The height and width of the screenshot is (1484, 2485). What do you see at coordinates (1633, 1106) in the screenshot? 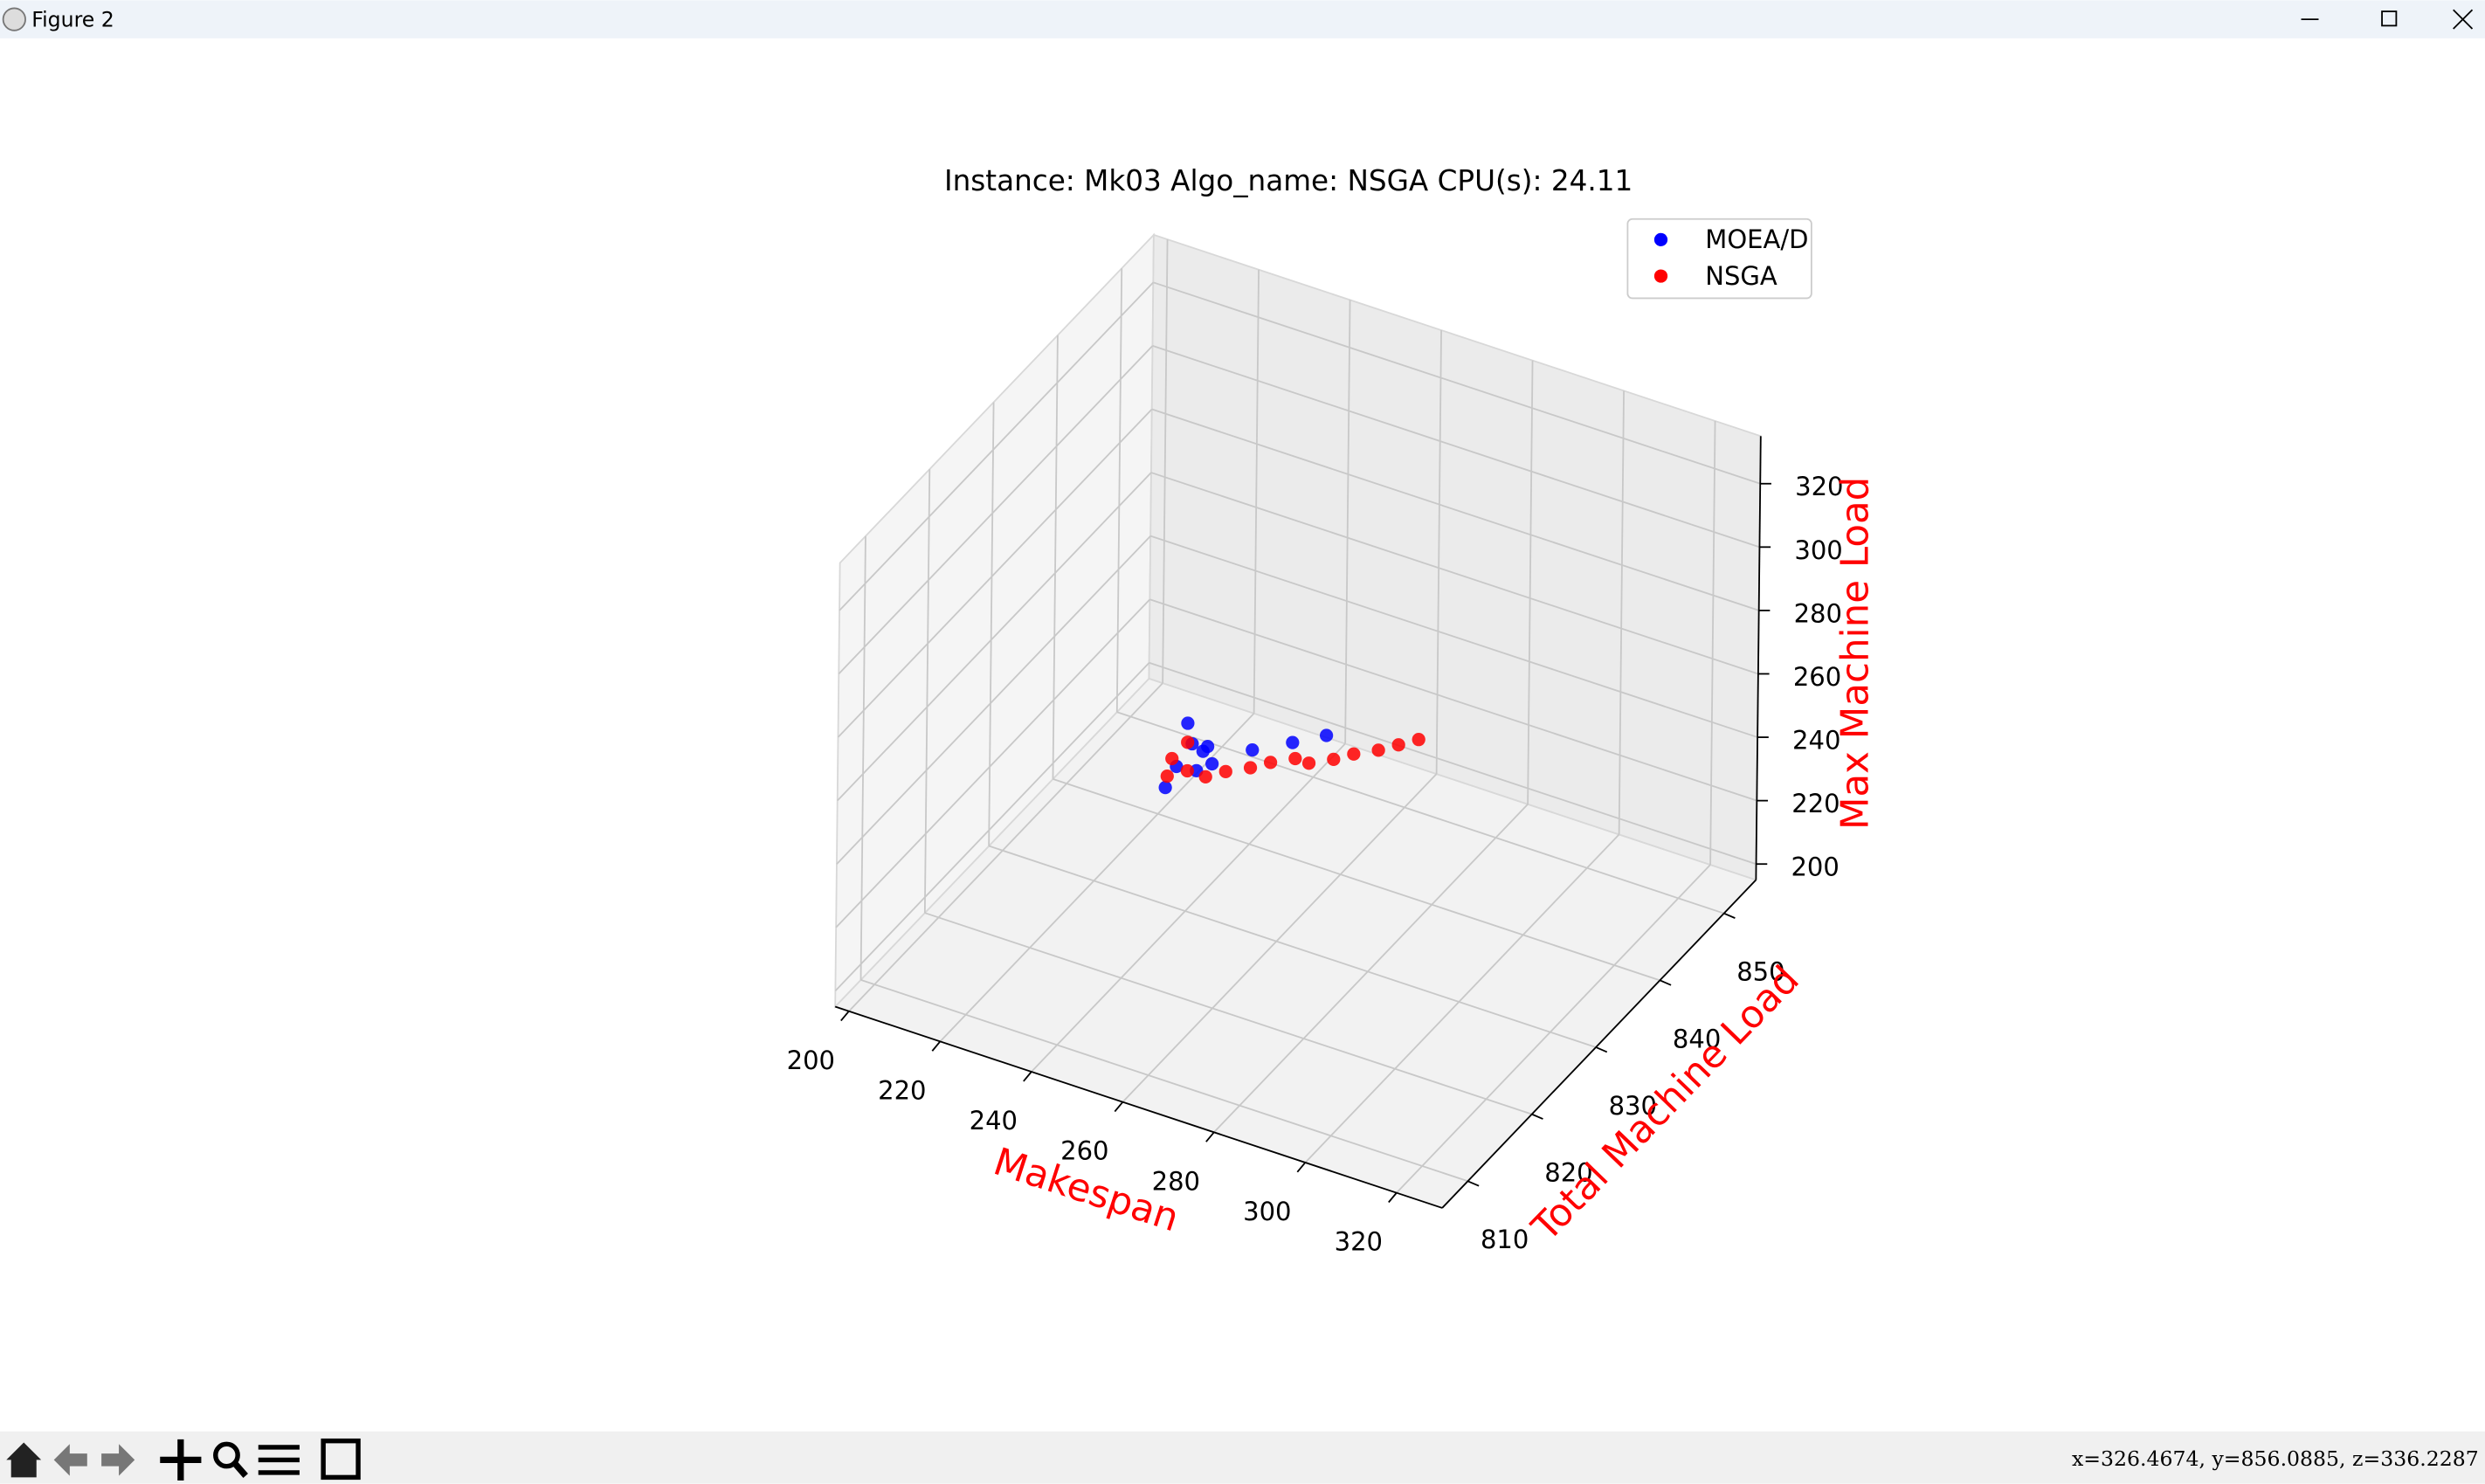
I see `y-tick-label: 830` at bounding box center [1633, 1106].